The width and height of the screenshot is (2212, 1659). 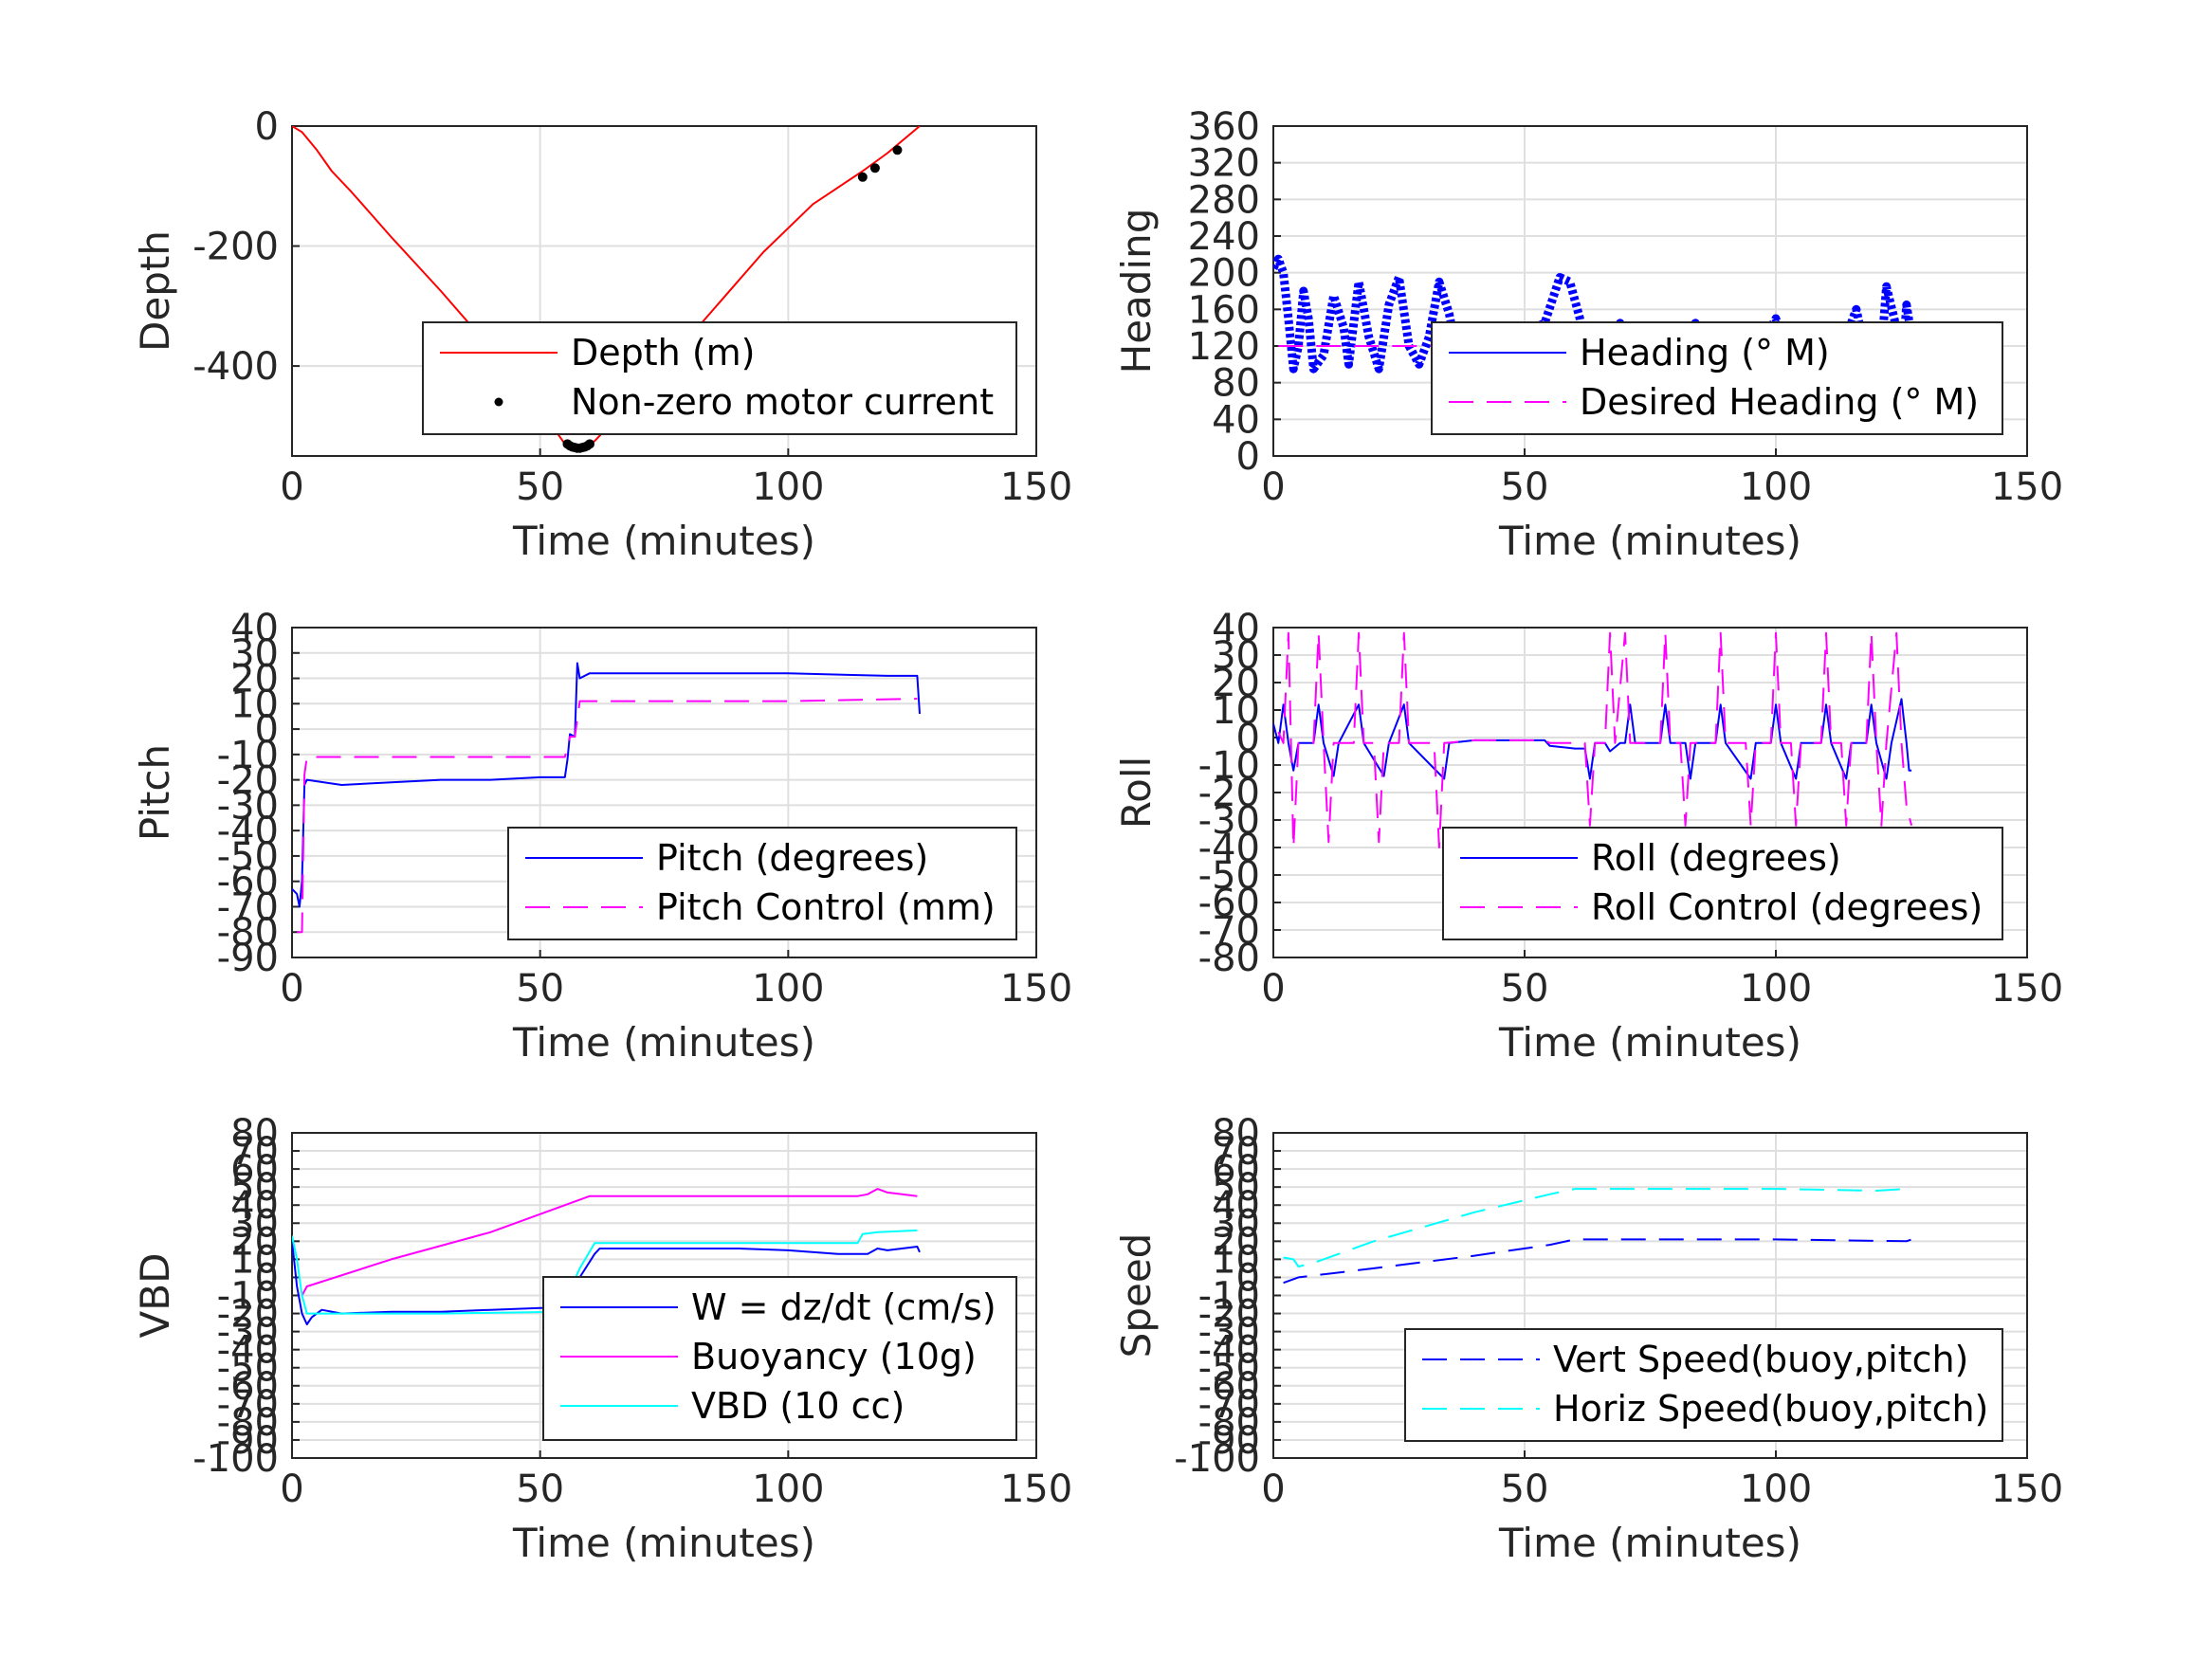 I want to click on legend-label: VBD (10 cc), so click(x=798, y=1406).